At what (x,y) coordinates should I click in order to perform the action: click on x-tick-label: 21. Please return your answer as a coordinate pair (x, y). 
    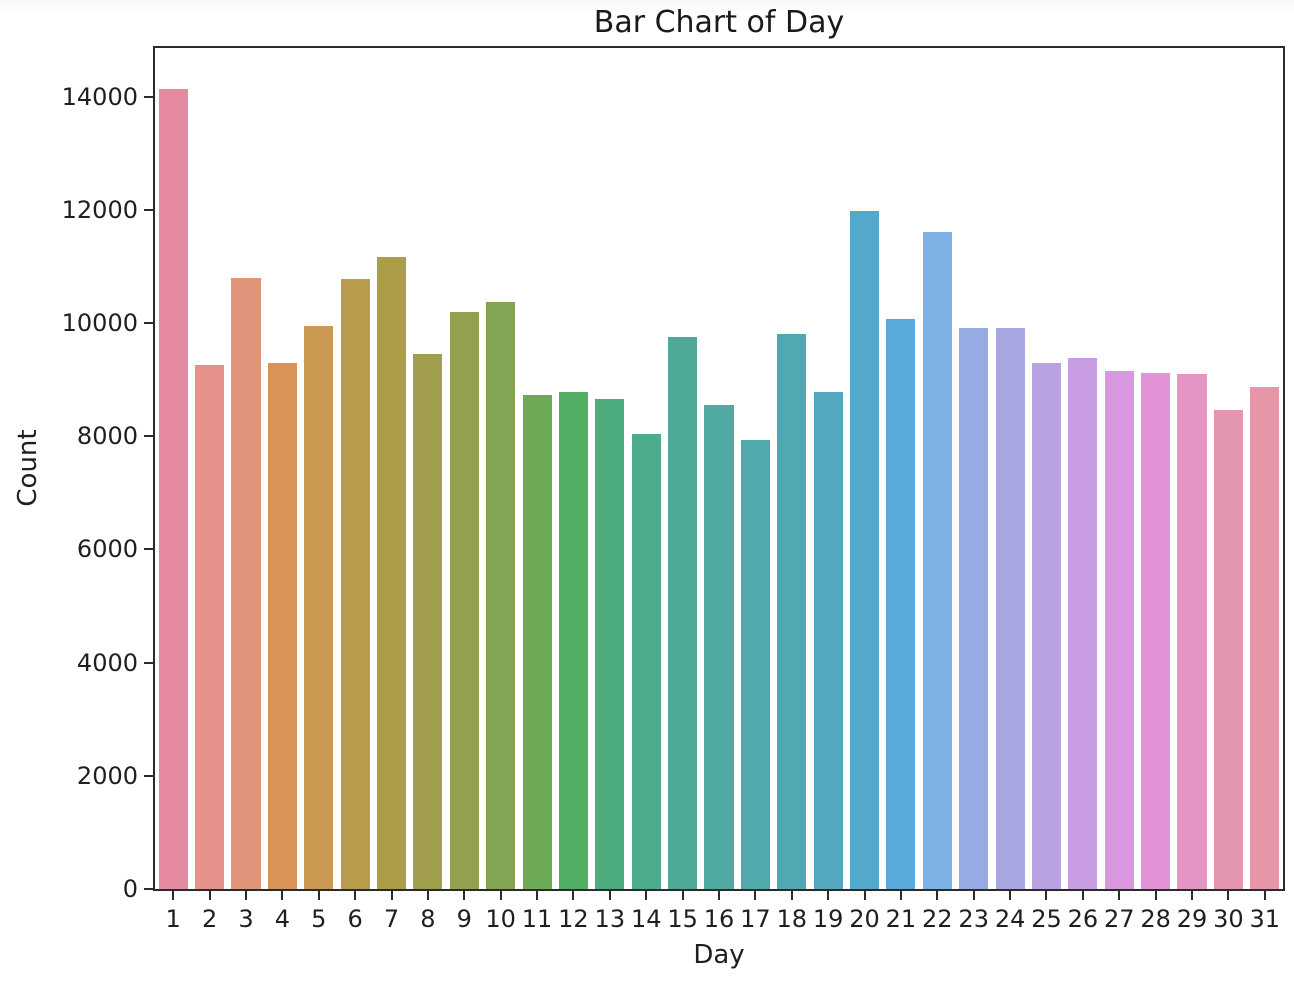
    Looking at the image, I should click on (901, 919).